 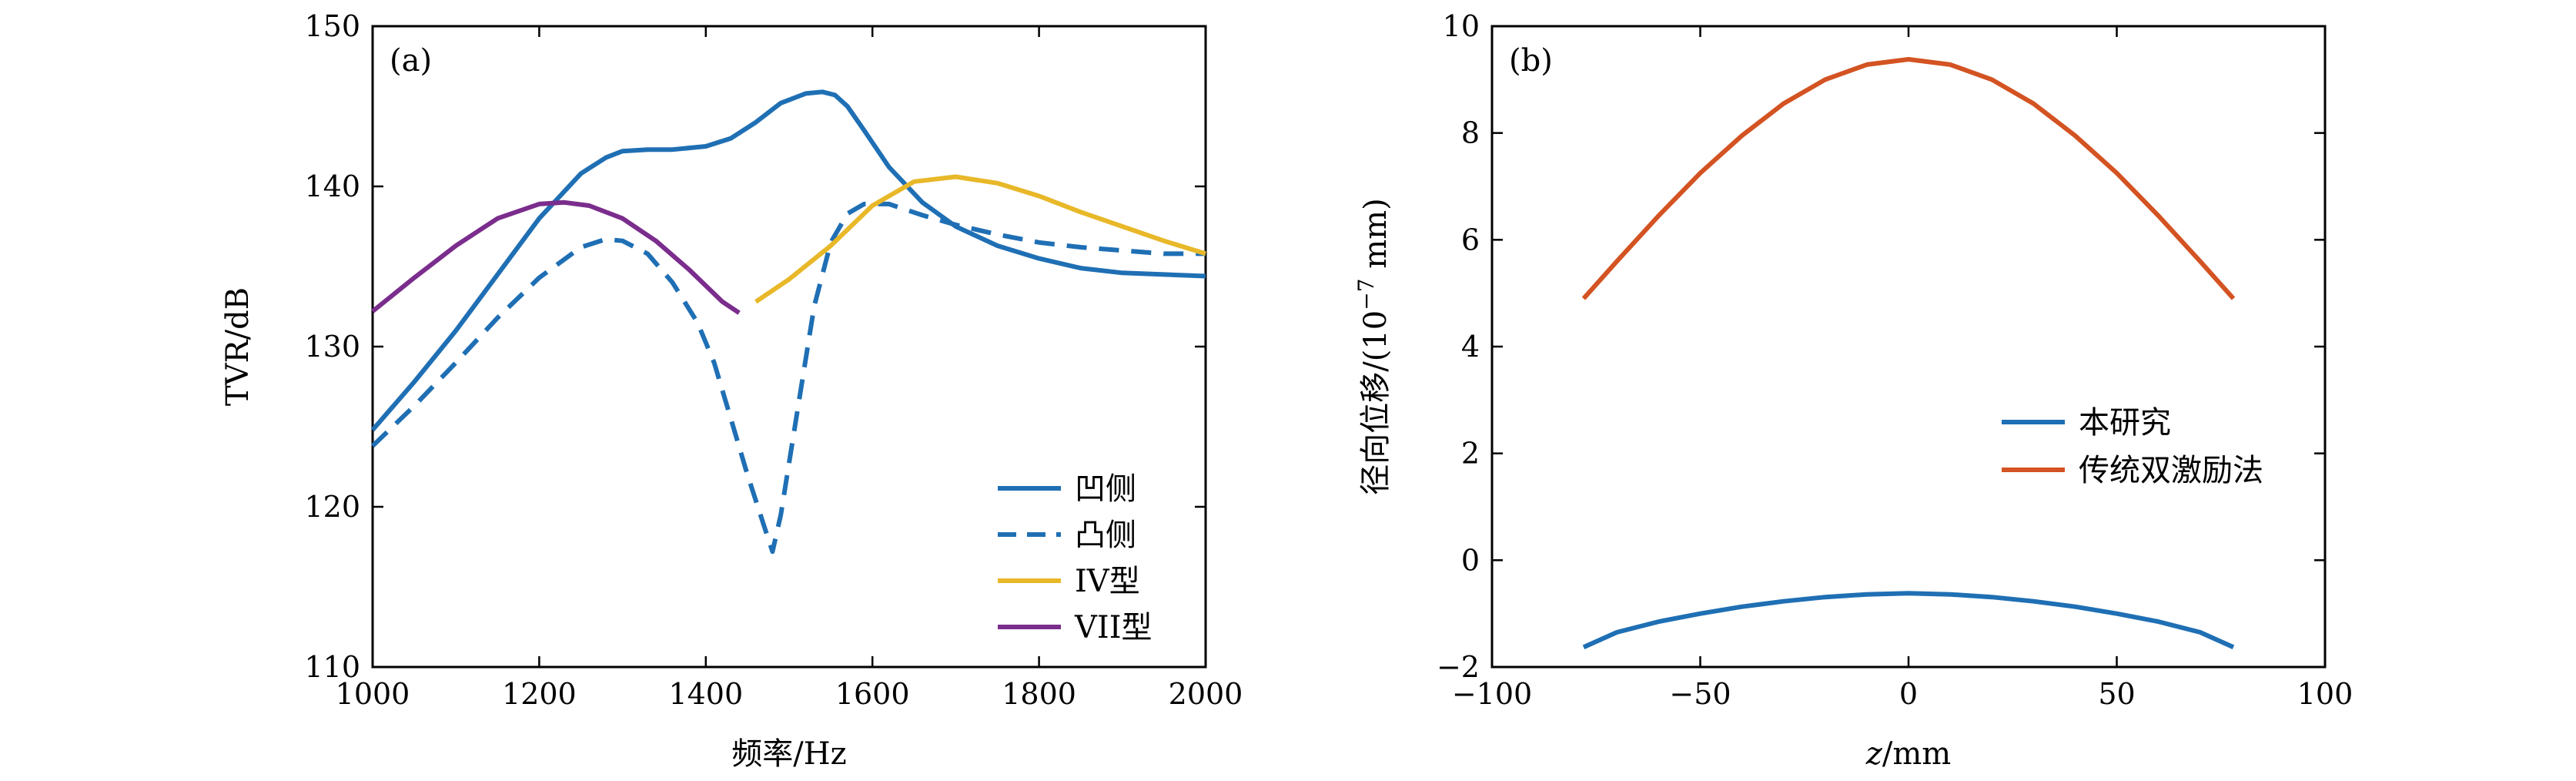 What do you see at coordinates (1700, 694) in the screenshot?
I see `x-tick-label-b: −50` at bounding box center [1700, 694].